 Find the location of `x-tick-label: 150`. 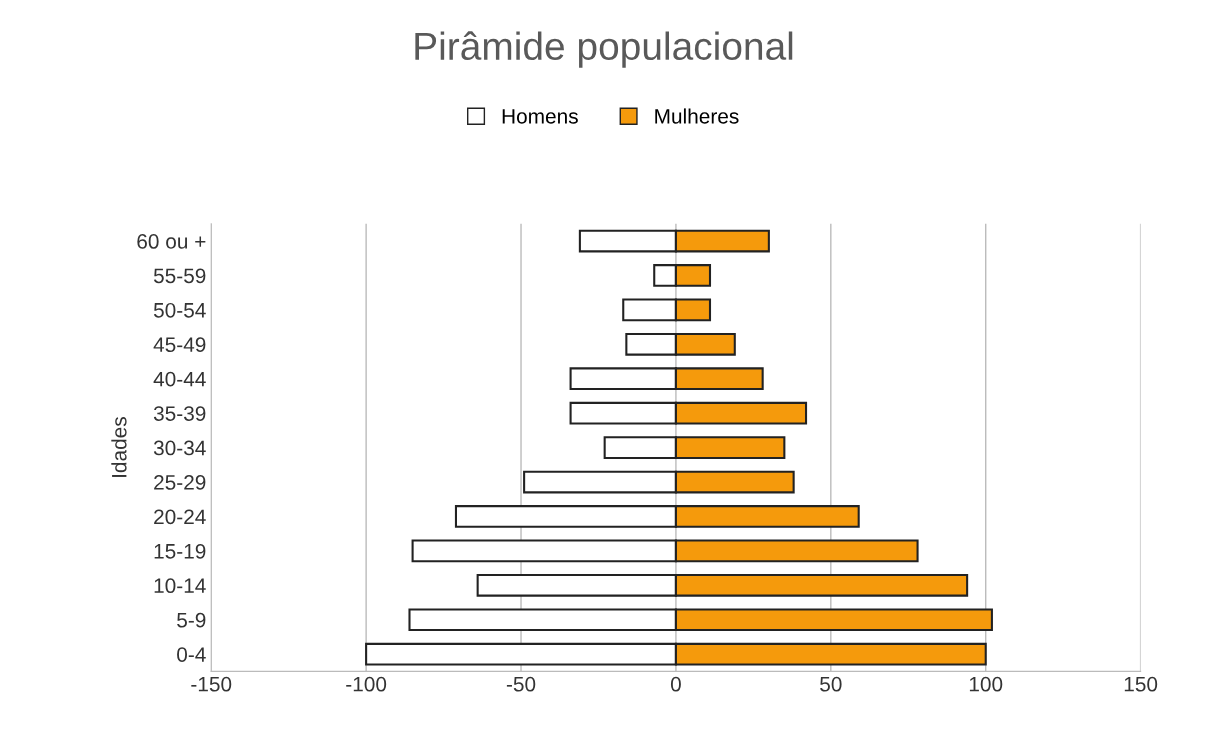

x-tick-label: 150 is located at coordinates (1141, 684).